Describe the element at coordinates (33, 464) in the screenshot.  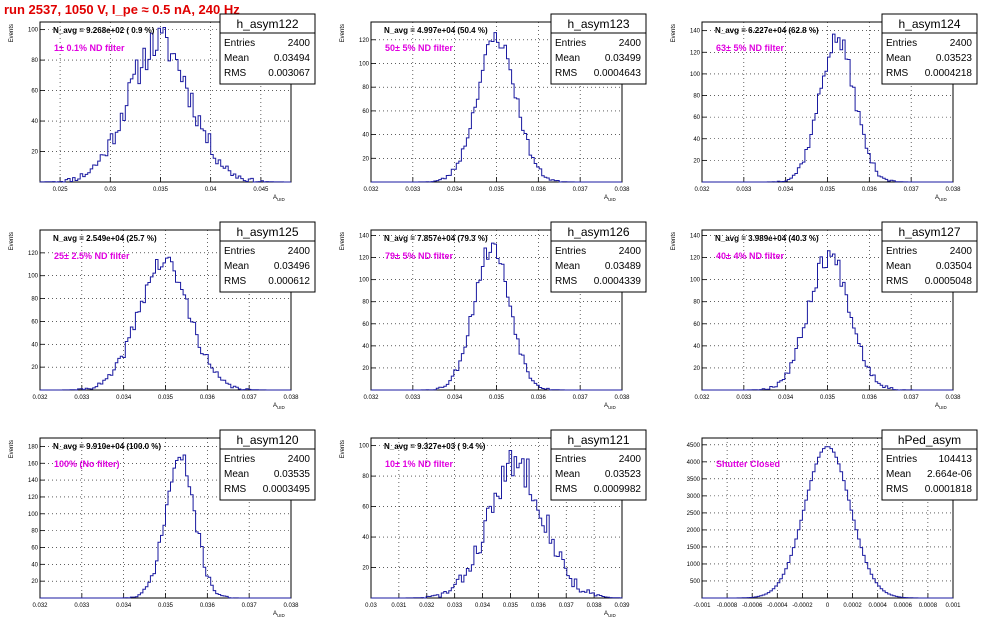
I see `y-tick-label: 160` at that location.